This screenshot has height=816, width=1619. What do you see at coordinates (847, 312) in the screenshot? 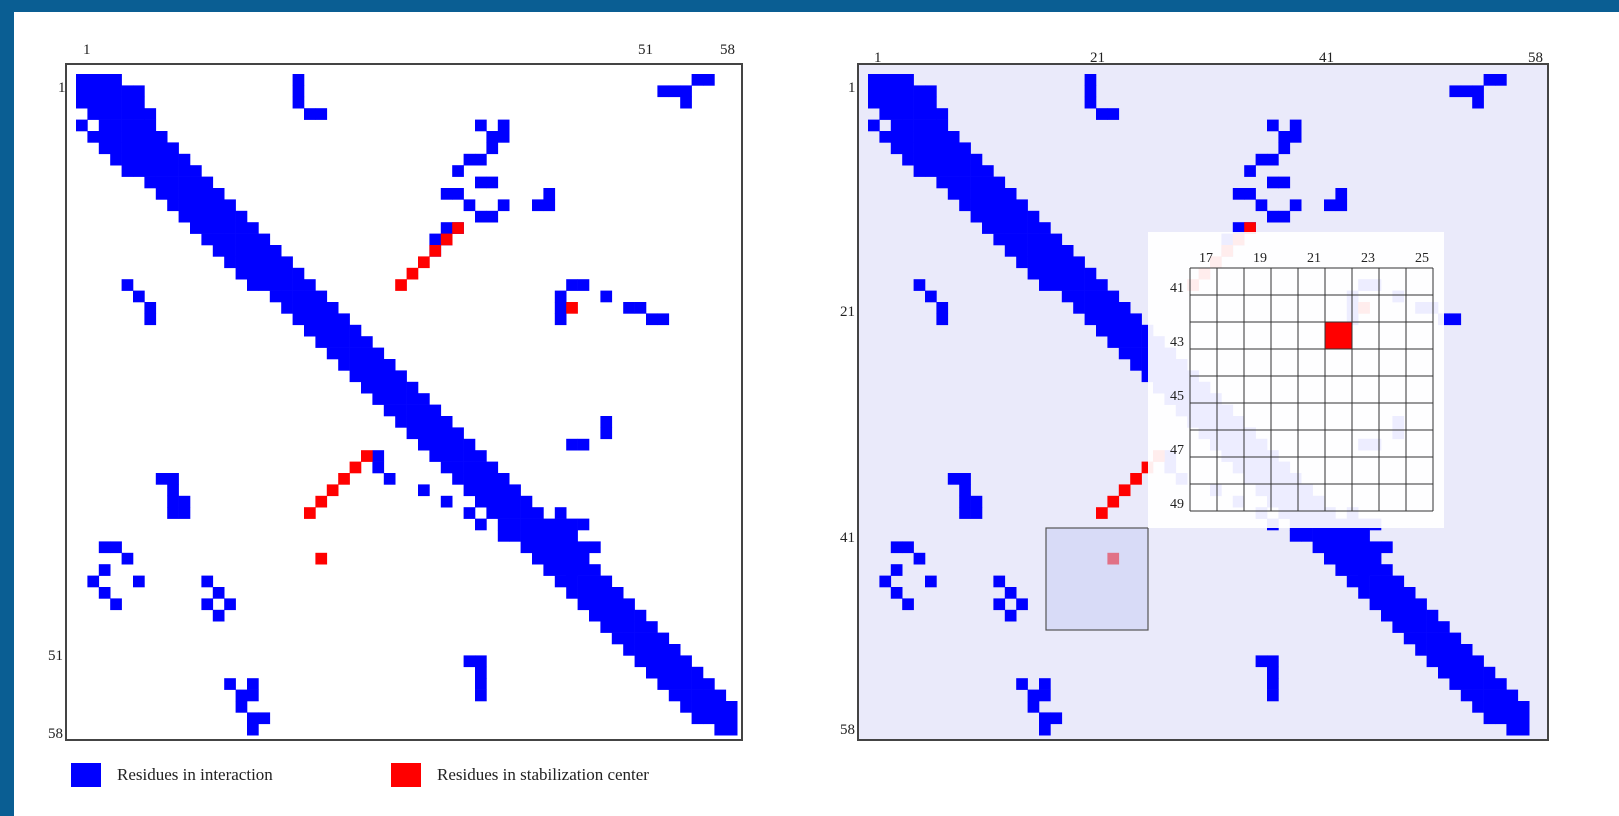
I see `tick-left-21: 21` at bounding box center [847, 312].